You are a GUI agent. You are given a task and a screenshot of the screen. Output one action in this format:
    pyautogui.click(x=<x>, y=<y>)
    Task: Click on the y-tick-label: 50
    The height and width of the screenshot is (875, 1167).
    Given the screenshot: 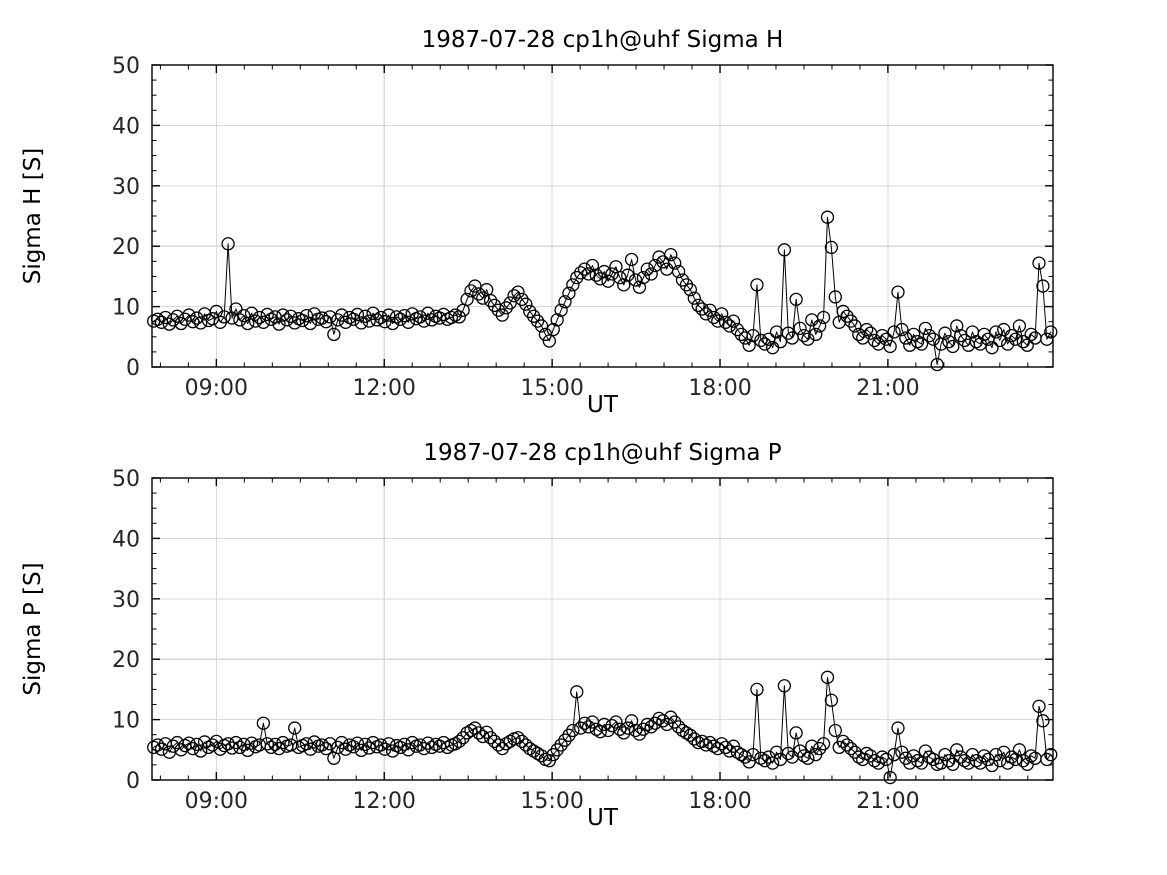 What is the action you would take?
    pyautogui.click(x=126, y=66)
    